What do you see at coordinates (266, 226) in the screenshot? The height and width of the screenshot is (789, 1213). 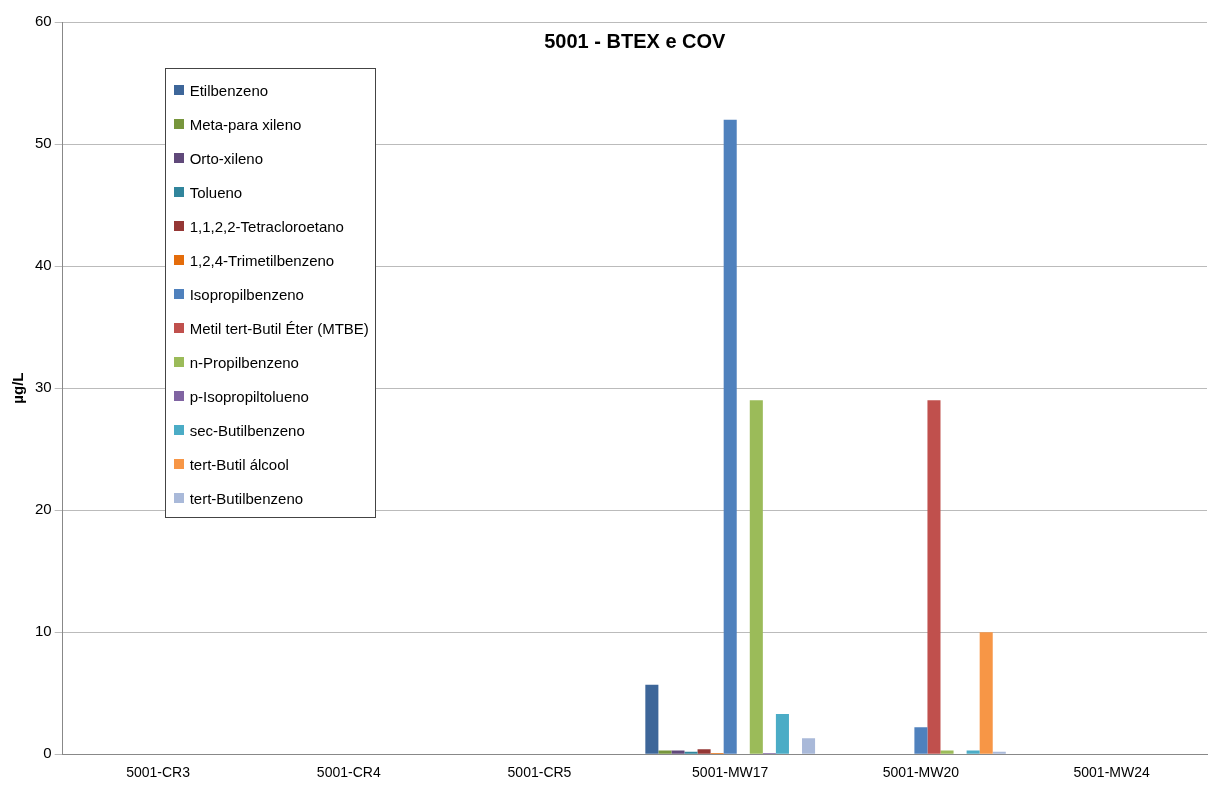 I see `legend-label: 1,1,2,2-Tetracloroetano` at bounding box center [266, 226].